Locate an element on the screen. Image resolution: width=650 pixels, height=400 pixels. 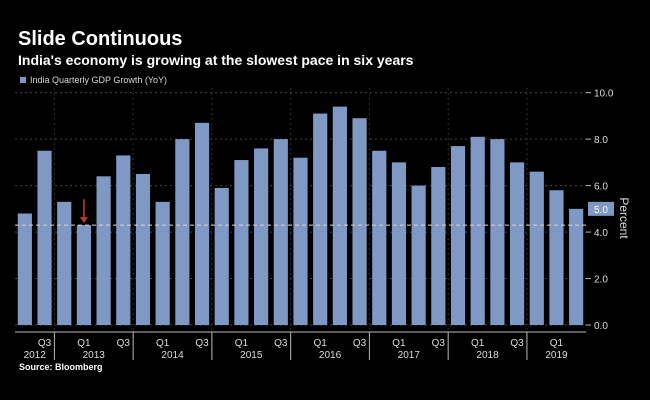
chart-title: Slide Continuous is located at coordinates (100, 39).